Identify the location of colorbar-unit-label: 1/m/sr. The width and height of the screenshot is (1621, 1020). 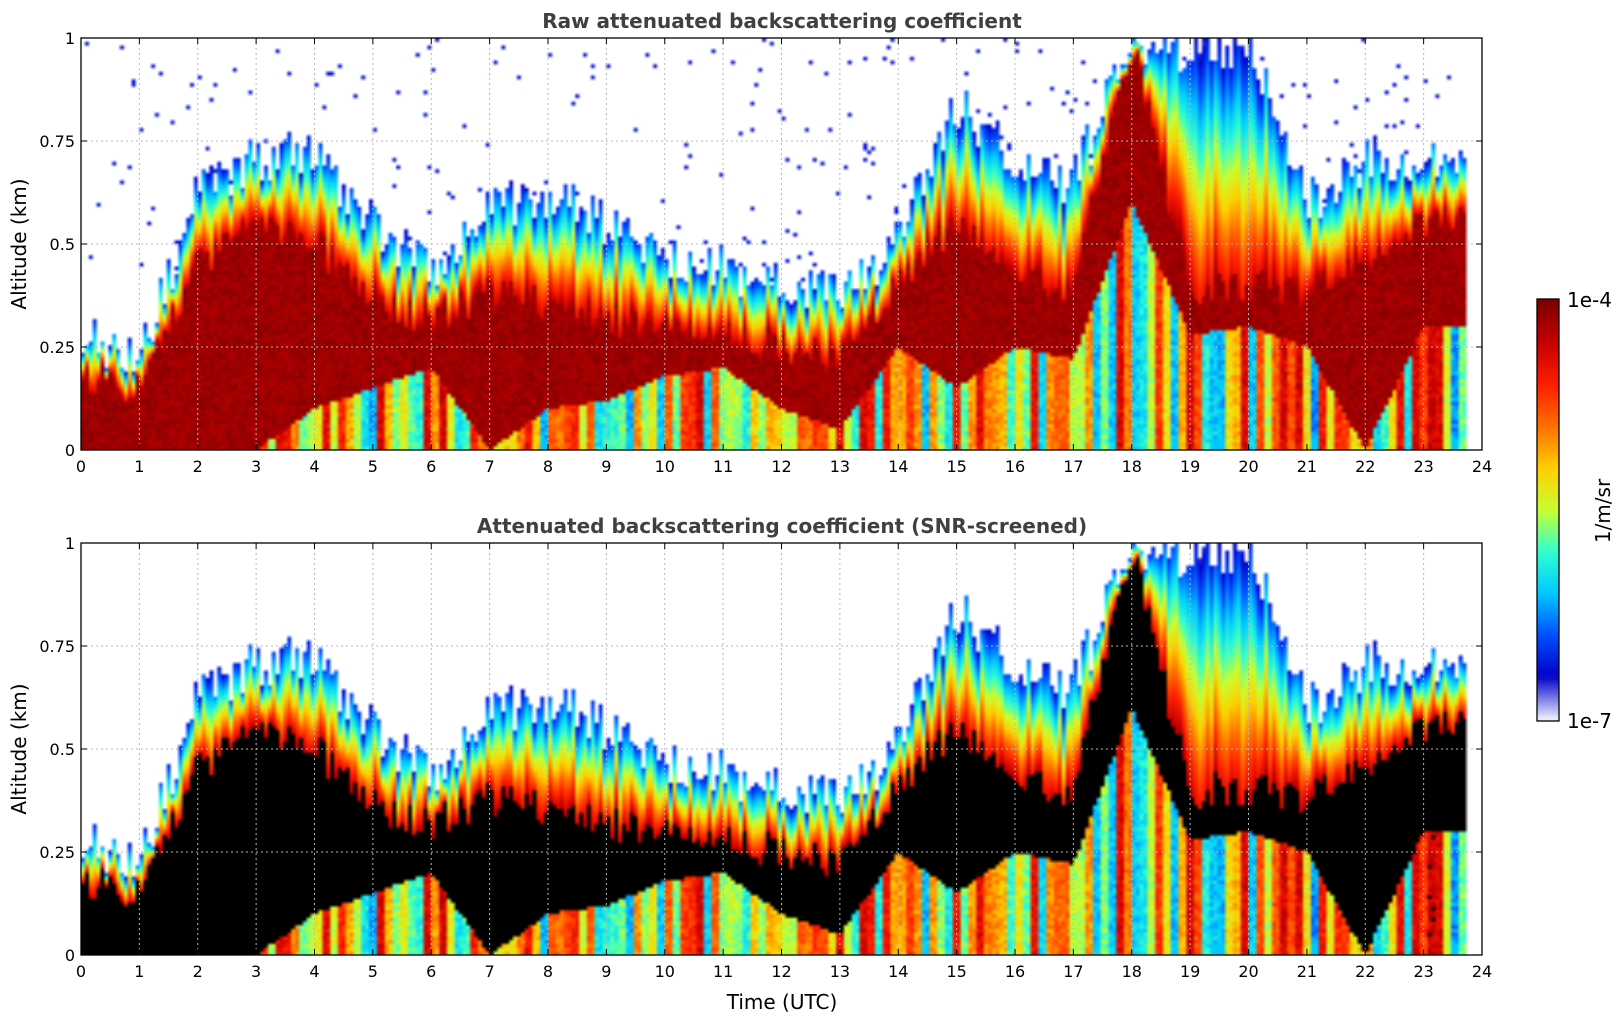
(1603, 510).